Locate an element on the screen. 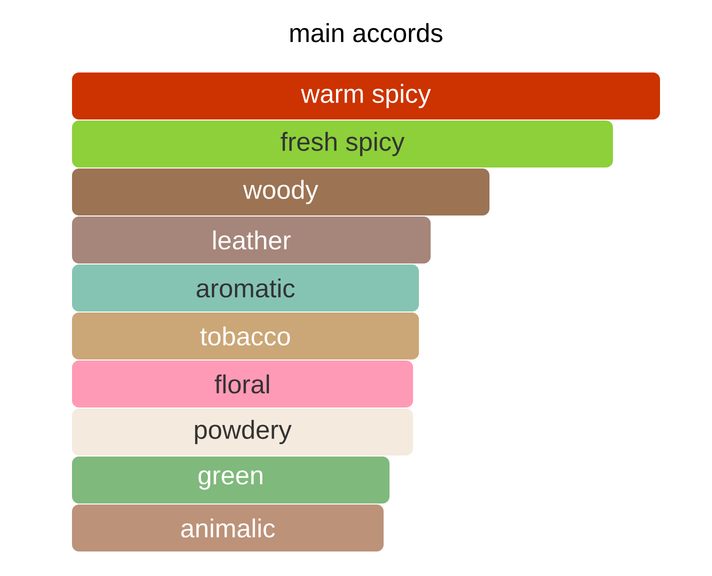 This screenshot has height=576, width=712. y-tick-label: fresh spicy is located at coordinates (342, 144).